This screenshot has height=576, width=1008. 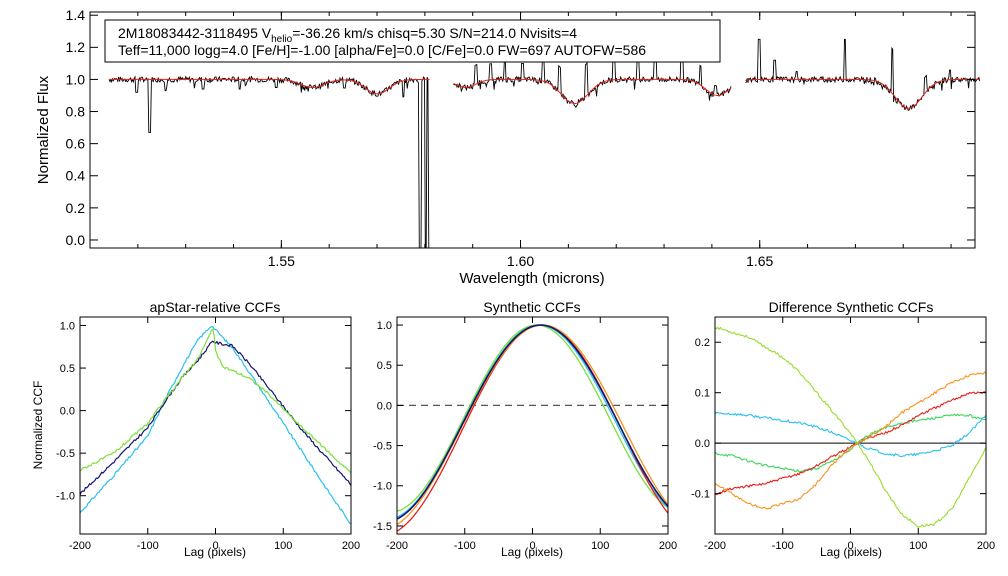 What do you see at coordinates (384, 406) in the screenshot?
I see `synthetic-ccf-ytick-label: 0.0` at bounding box center [384, 406].